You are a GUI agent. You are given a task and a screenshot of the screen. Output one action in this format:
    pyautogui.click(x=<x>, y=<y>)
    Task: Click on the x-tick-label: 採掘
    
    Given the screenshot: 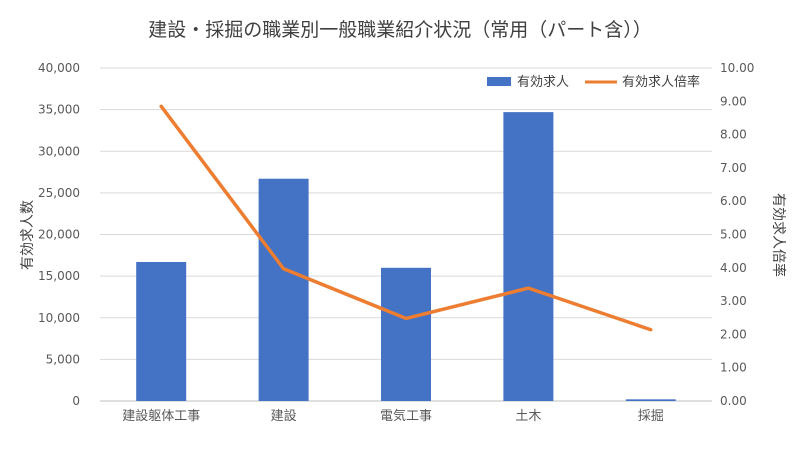 What is the action you would take?
    pyautogui.click(x=651, y=416)
    